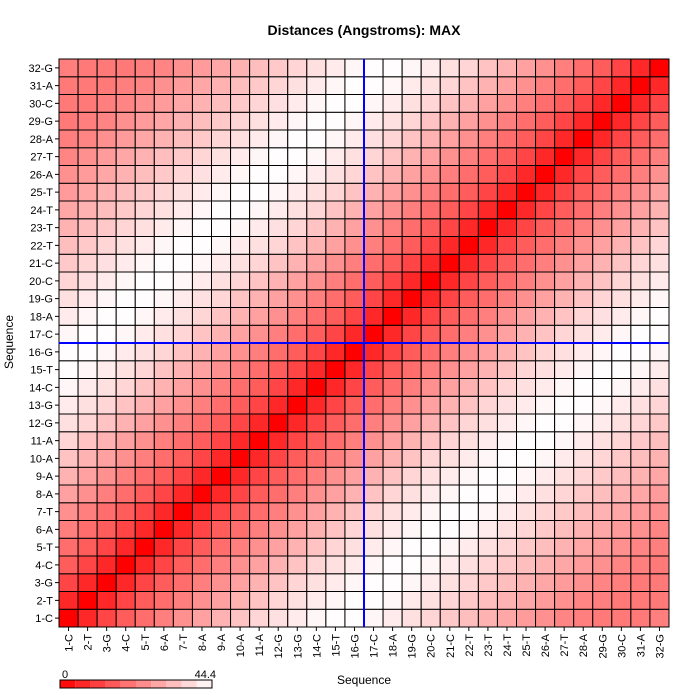 Image resolution: width=700 pixels, height=700 pixels. Describe the element at coordinates (278, 316) in the screenshot. I see `heatmap-cell-18-A-12-G` at that location.